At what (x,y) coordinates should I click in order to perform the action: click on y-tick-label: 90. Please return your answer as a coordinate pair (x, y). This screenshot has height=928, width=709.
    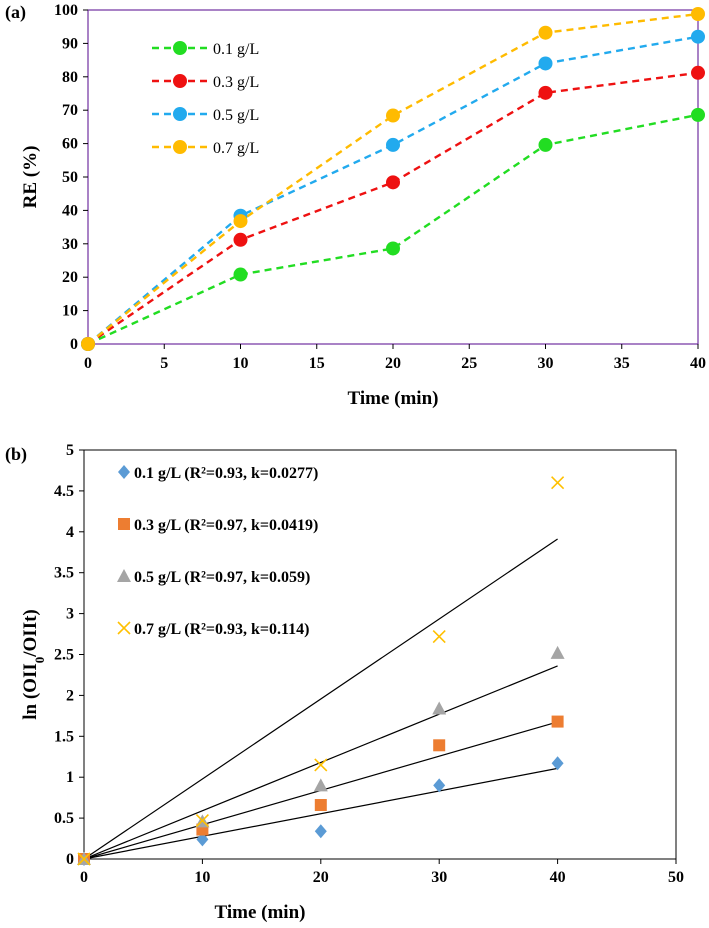
    Looking at the image, I should click on (70, 43).